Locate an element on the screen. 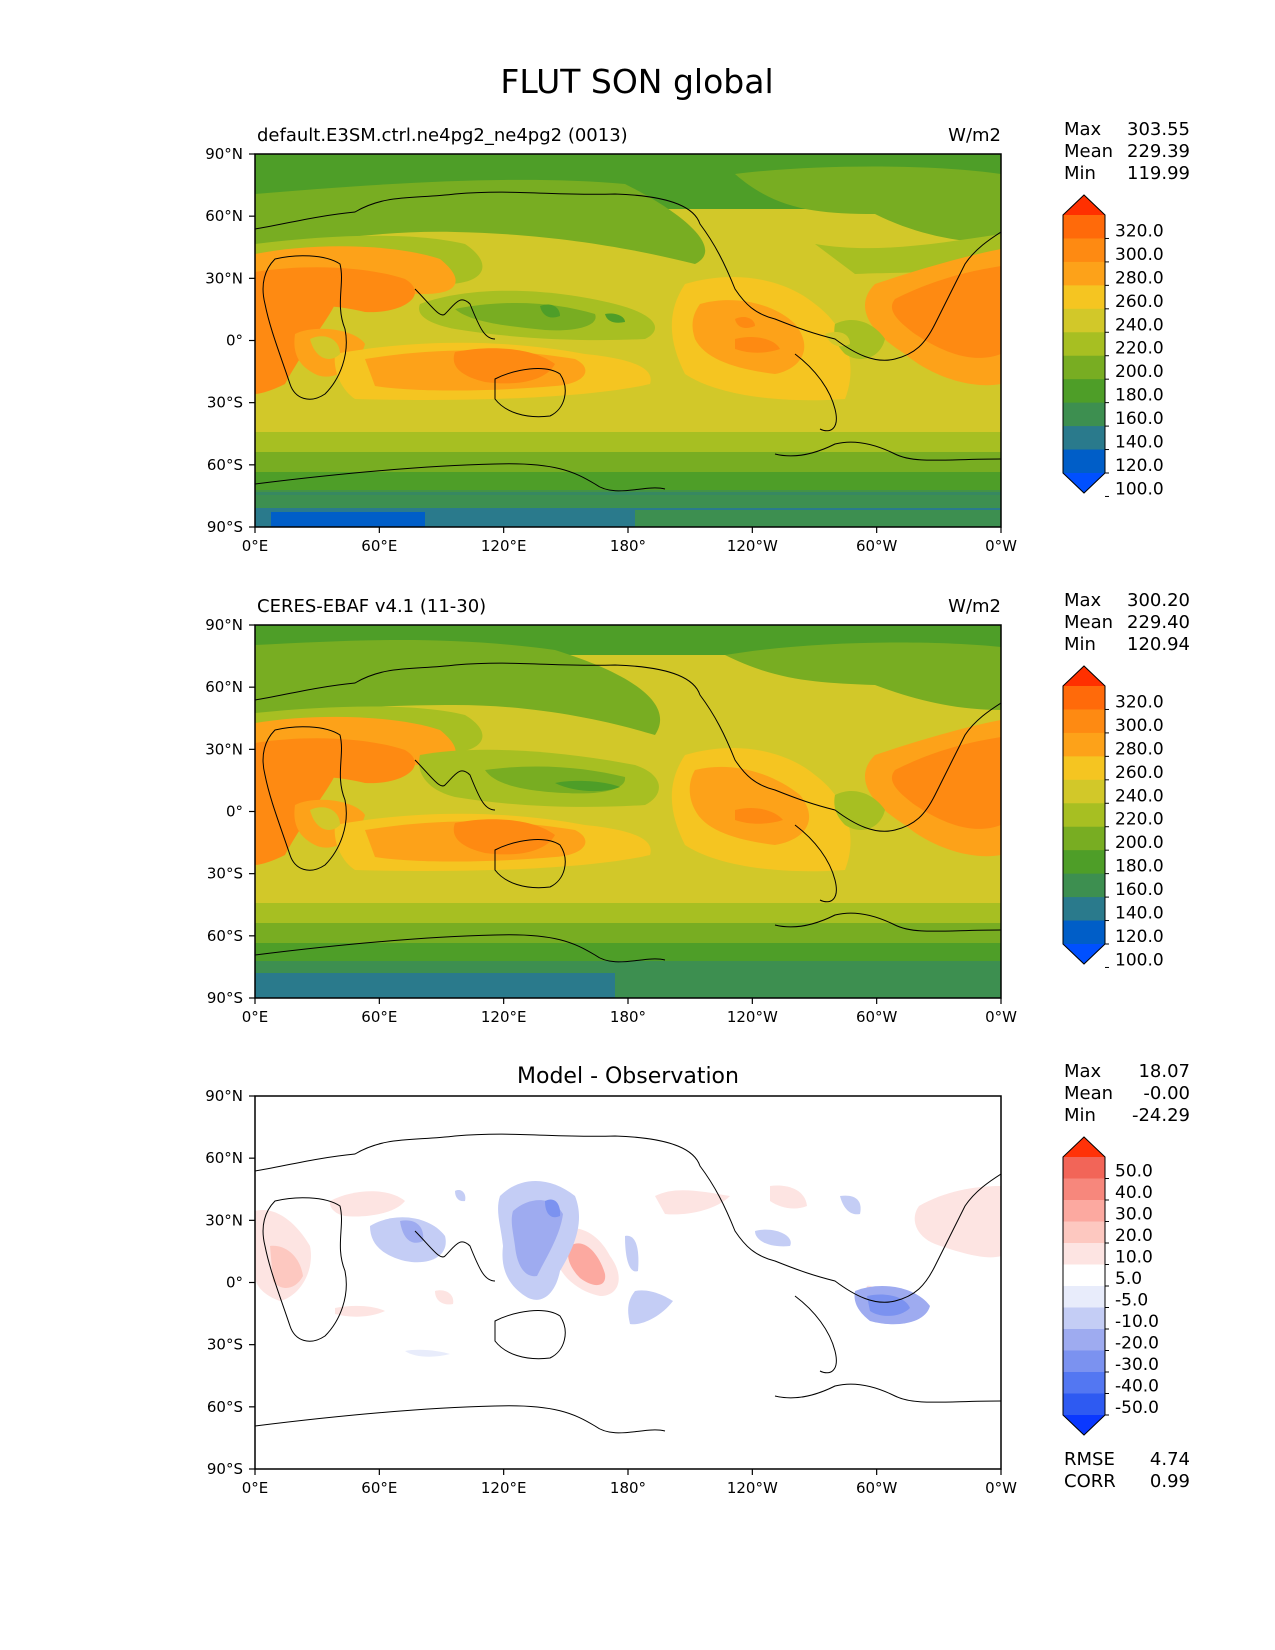  map-plot-difference is located at coordinates (628, 1282).